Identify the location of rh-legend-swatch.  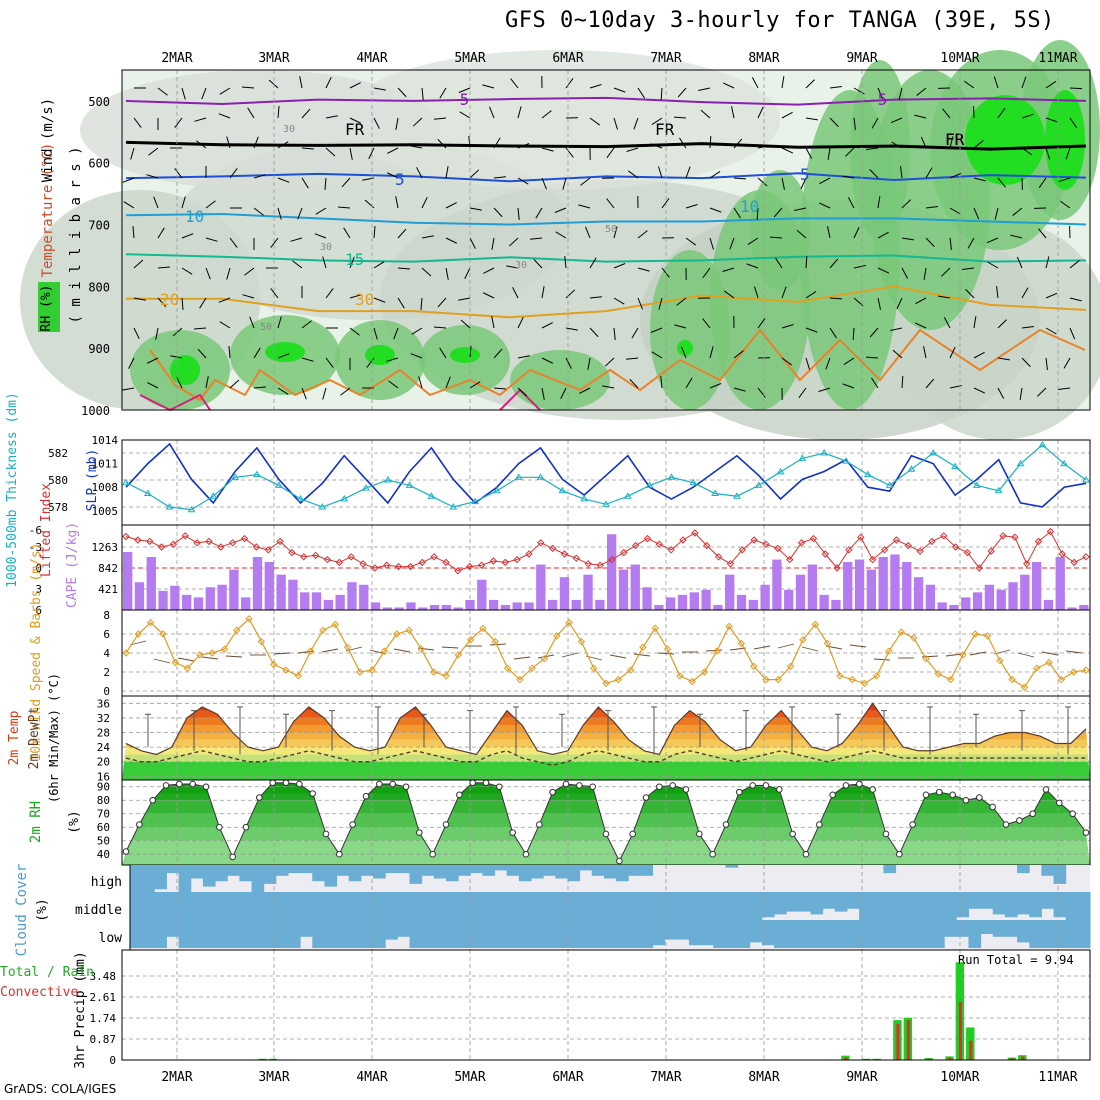
(49, 307).